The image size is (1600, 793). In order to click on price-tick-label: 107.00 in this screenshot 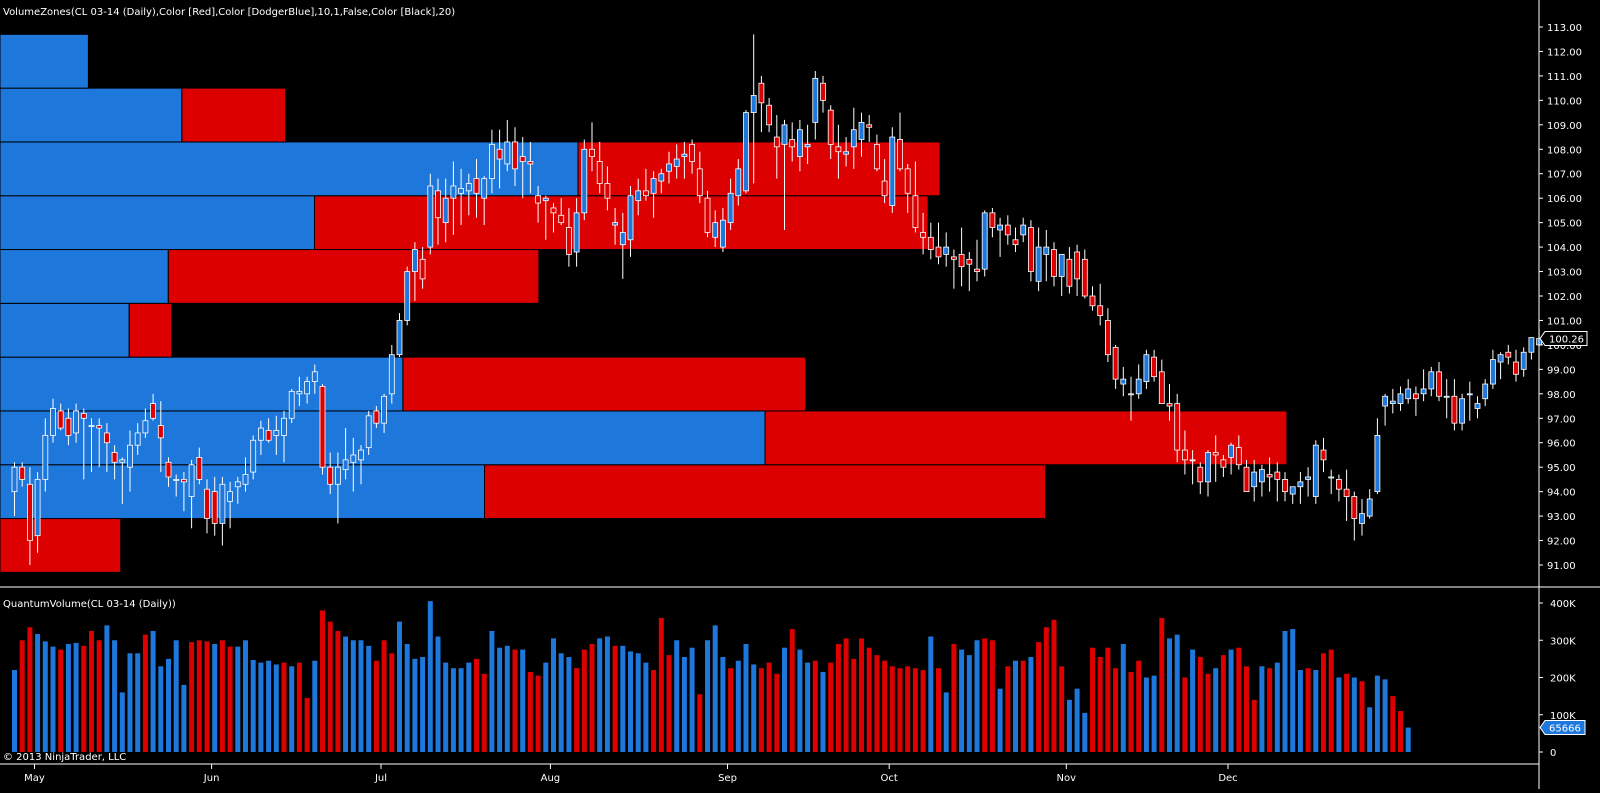, I will do `click(1564, 175)`.